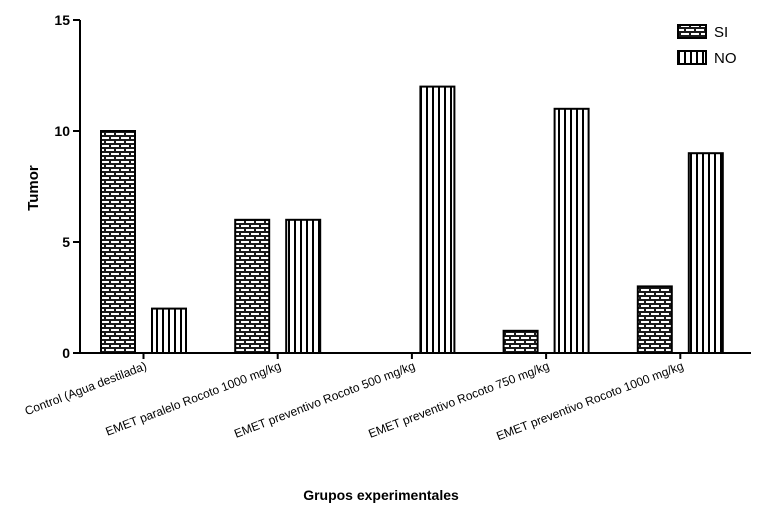  What do you see at coordinates (381, 495) in the screenshot?
I see `x-axis-label: Grupos experimentales` at bounding box center [381, 495].